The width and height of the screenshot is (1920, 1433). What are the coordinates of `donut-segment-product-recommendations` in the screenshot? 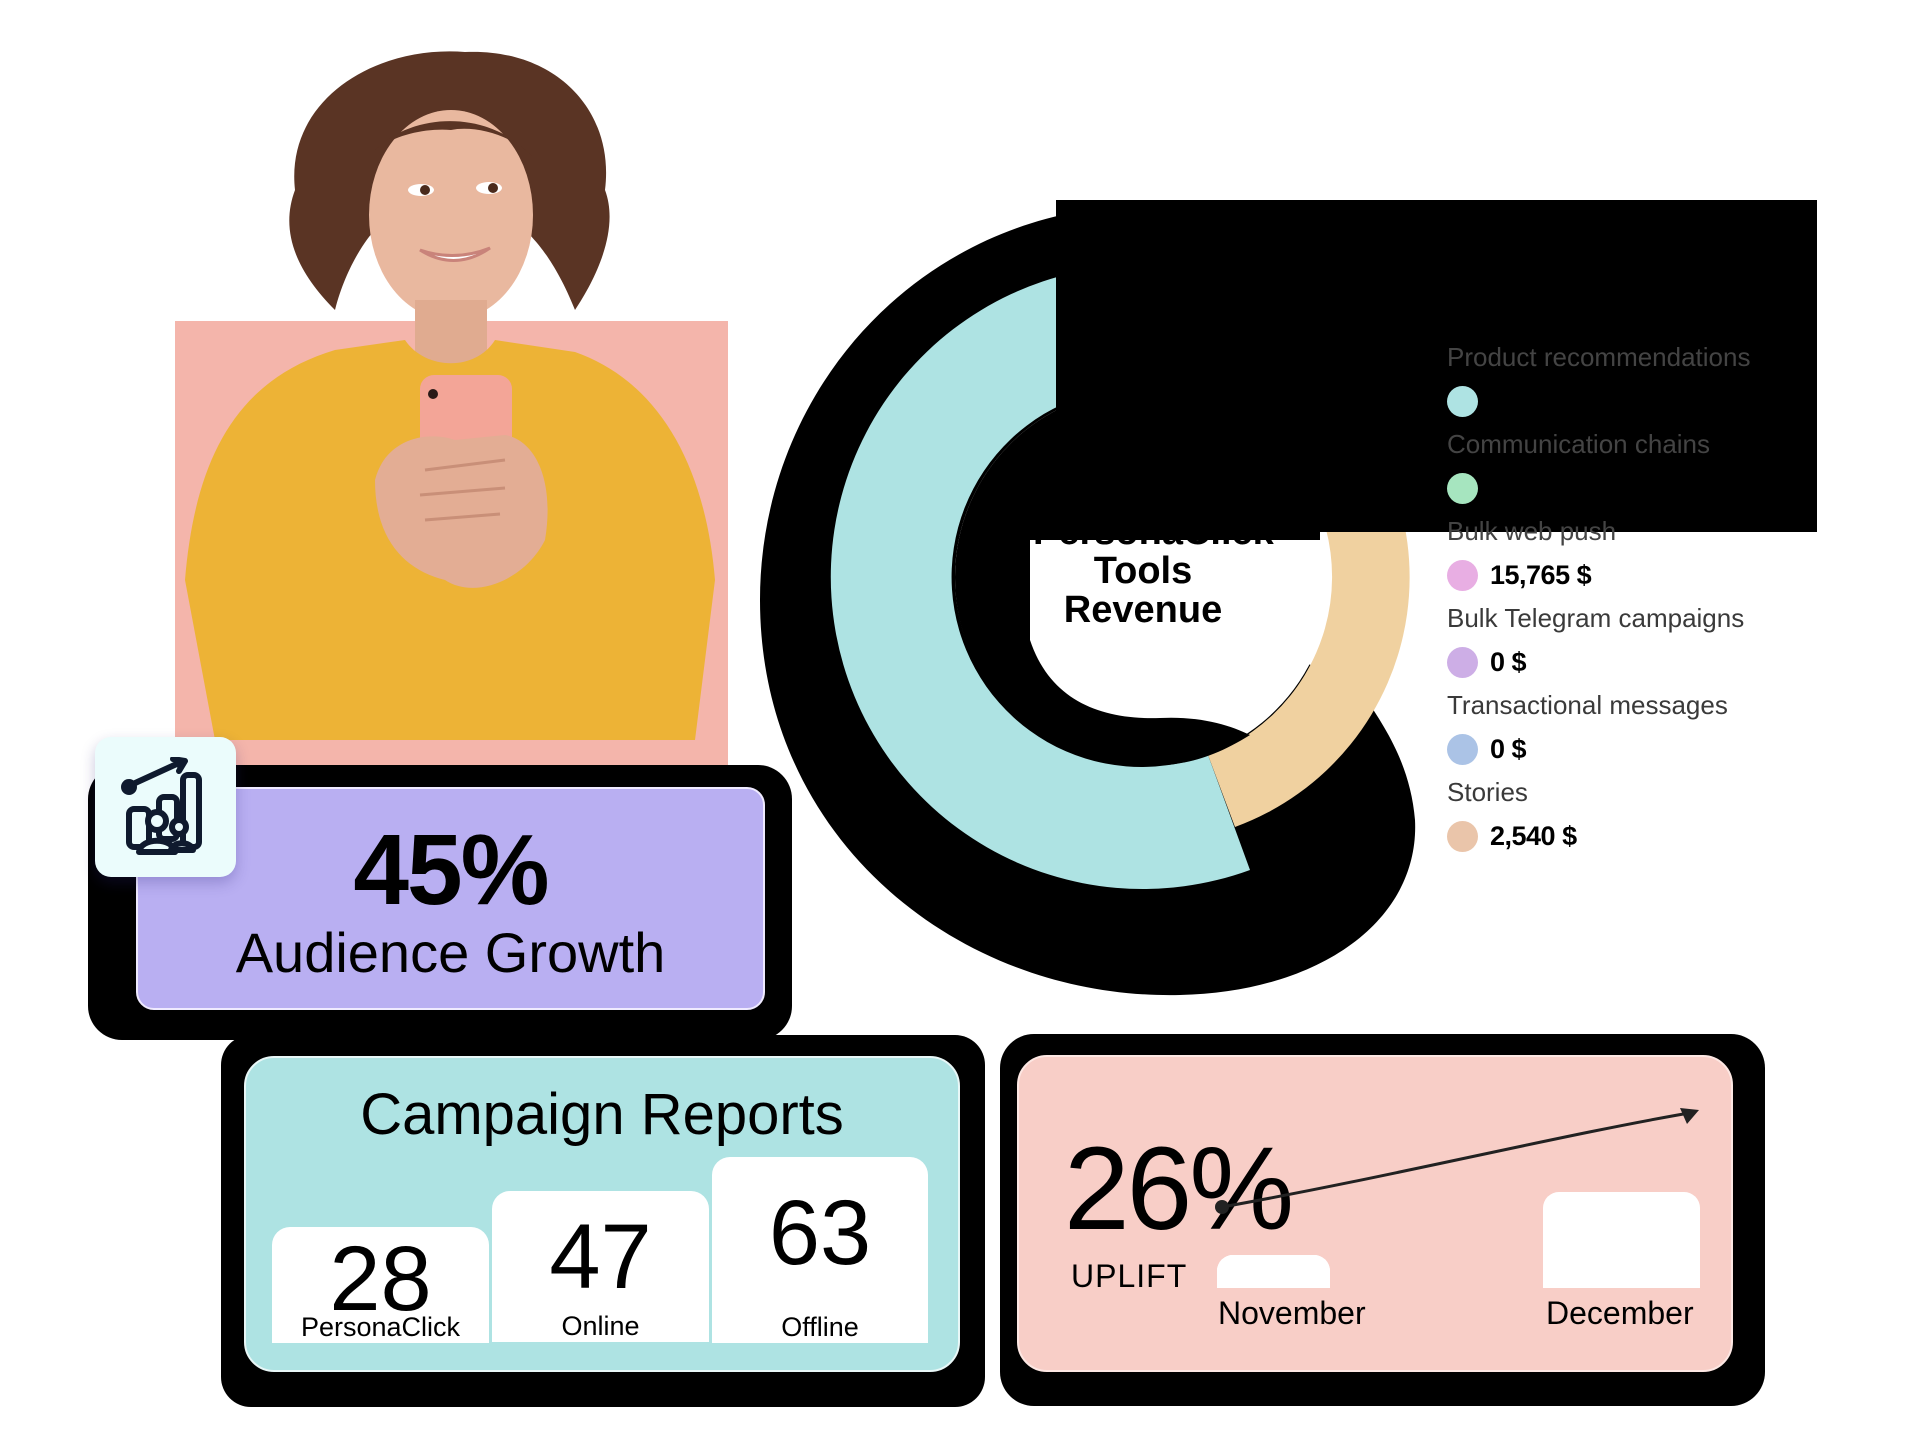 It's located at (1040, 576).